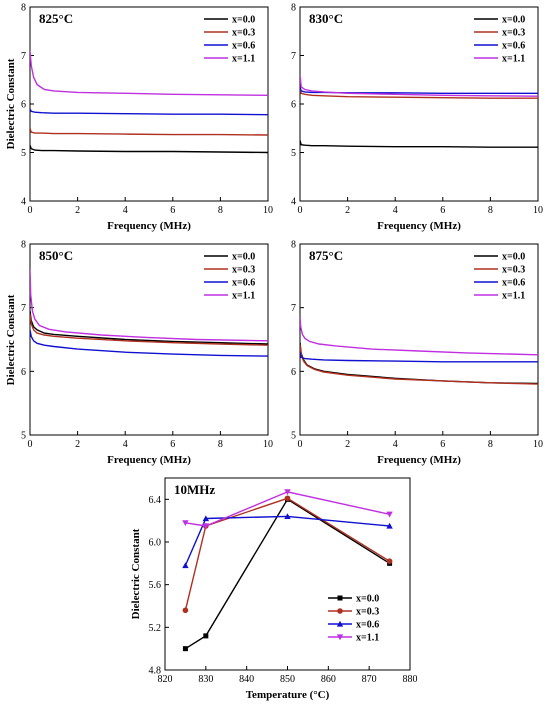 The image size is (550, 710). Describe the element at coordinates (56, 255) in the screenshot. I see `panel-title: 850°C` at that location.